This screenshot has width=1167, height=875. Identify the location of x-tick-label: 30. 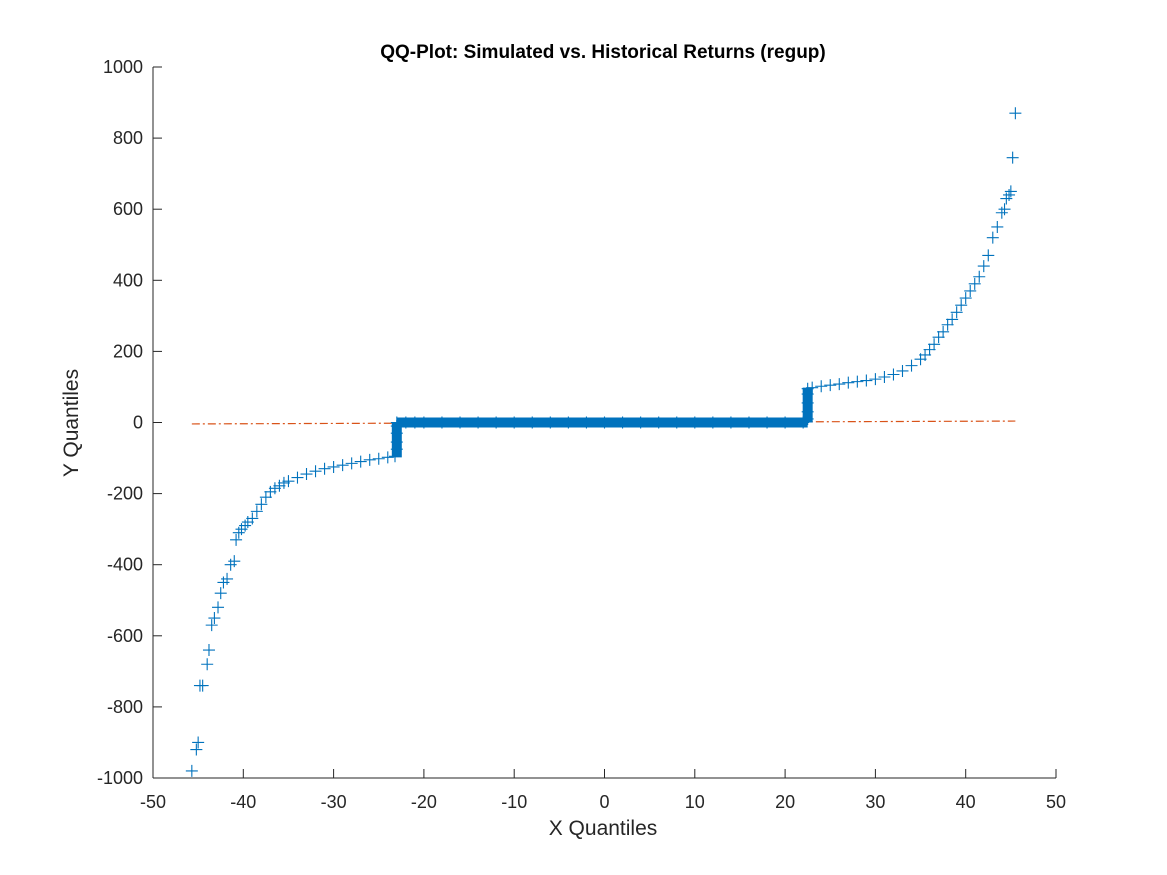
(875, 802).